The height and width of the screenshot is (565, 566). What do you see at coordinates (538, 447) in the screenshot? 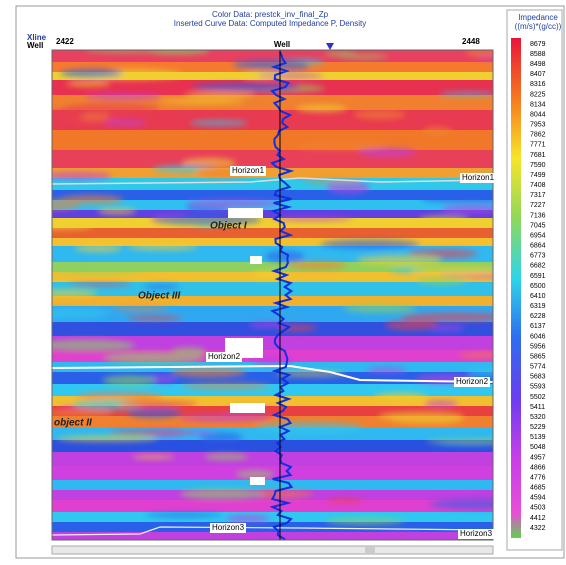
I see `colorbar-label: 5048` at bounding box center [538, 447].